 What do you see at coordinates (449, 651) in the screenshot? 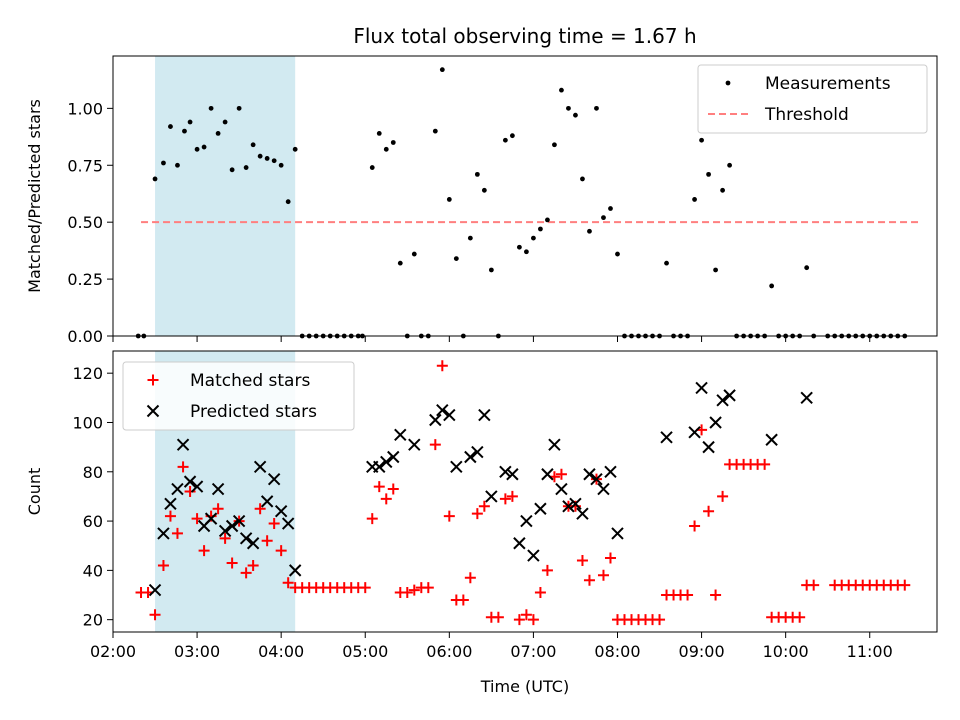
I see `x-tick-label: 06:00` at bounding box center [449, 651].